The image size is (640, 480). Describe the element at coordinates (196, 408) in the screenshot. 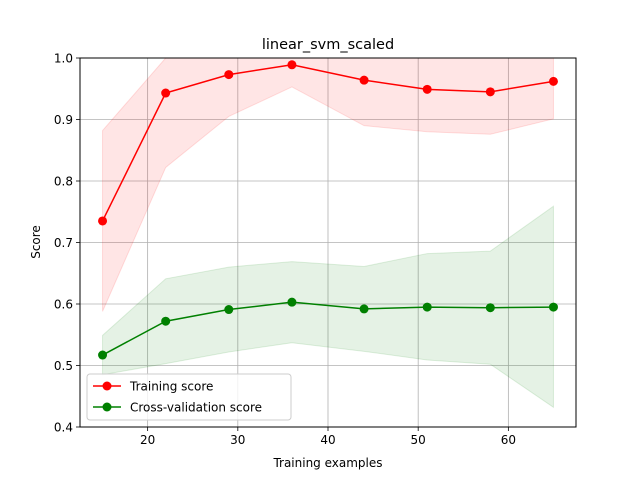

I see `legend-label: Cross-validation score` at that location.